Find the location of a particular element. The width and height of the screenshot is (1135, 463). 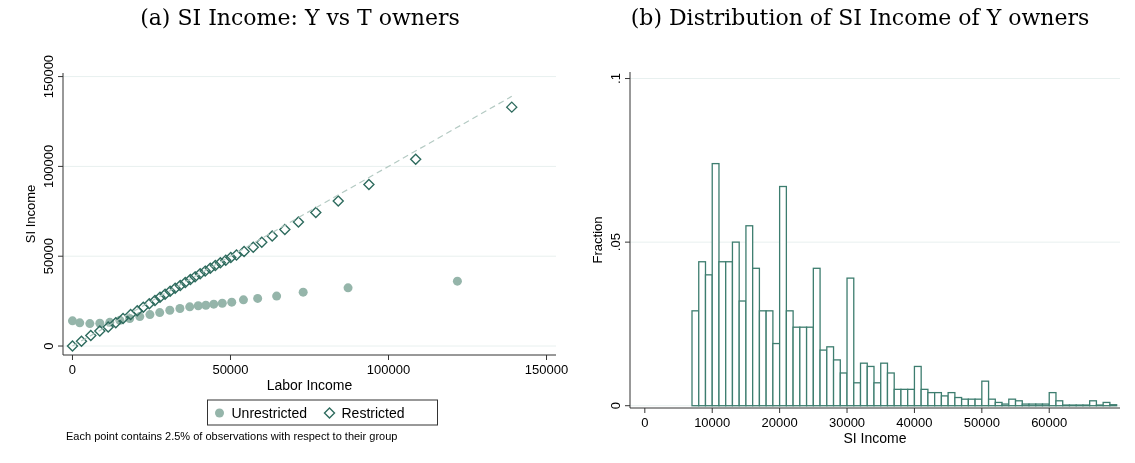

chart-title: (a) SI Income: Y vs T owners is located at coordinates (300, 17).